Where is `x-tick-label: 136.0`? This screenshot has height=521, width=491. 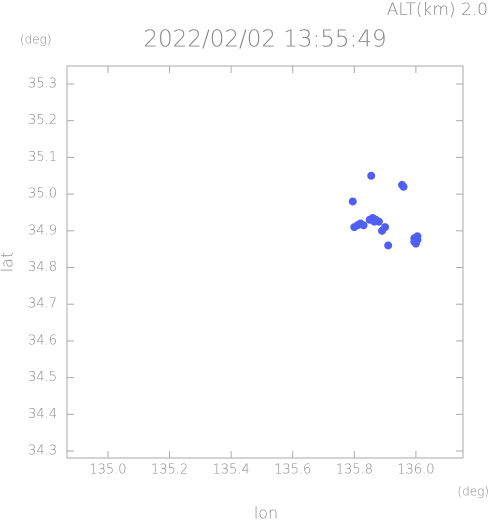 x-tick-label: 136.0 is located at coordinates (415, 470).